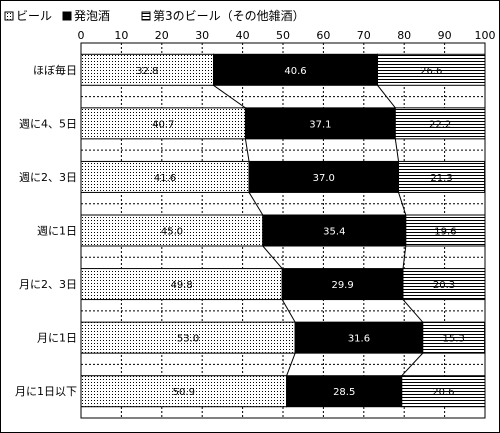  I want to click on legend-label-3: 第3のビール（その他雑酒）, so click(229, 15).